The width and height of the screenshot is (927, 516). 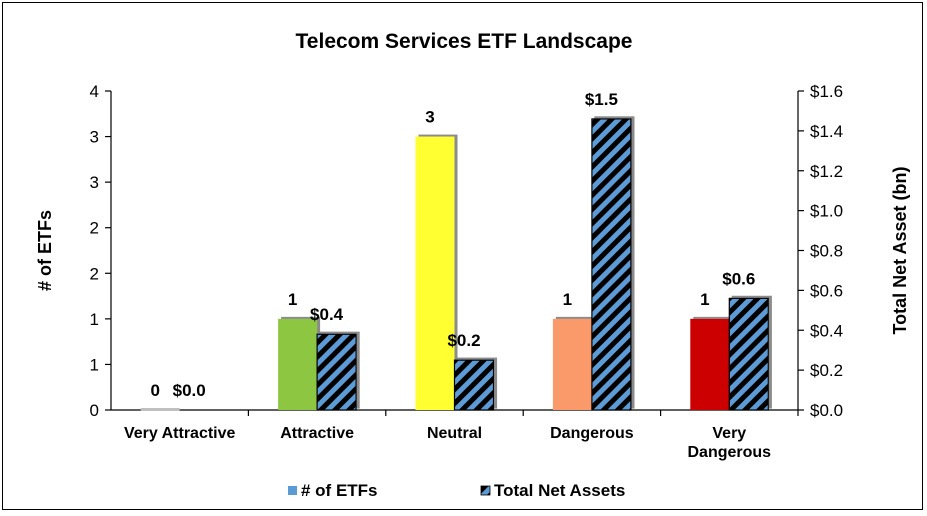 I want to click on legend-label-etf-count: # of ETFs, so click(x=339, y=490).